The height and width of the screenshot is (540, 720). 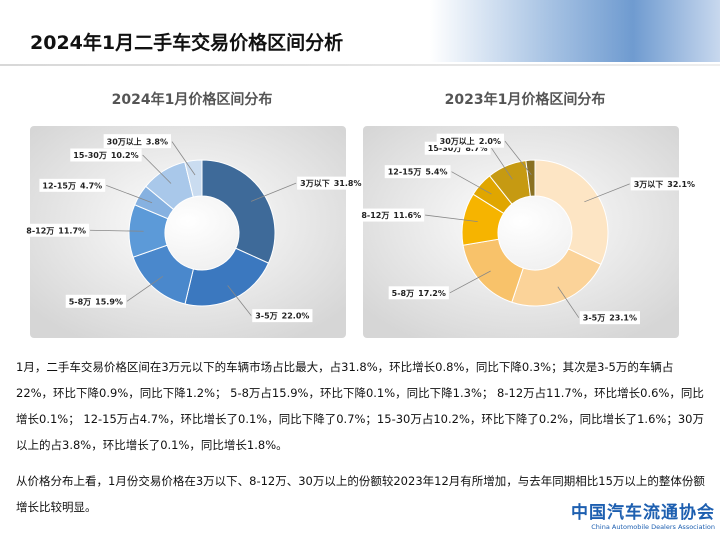 I want to click on value-label: 10.2%, so click(x=125, y=154).